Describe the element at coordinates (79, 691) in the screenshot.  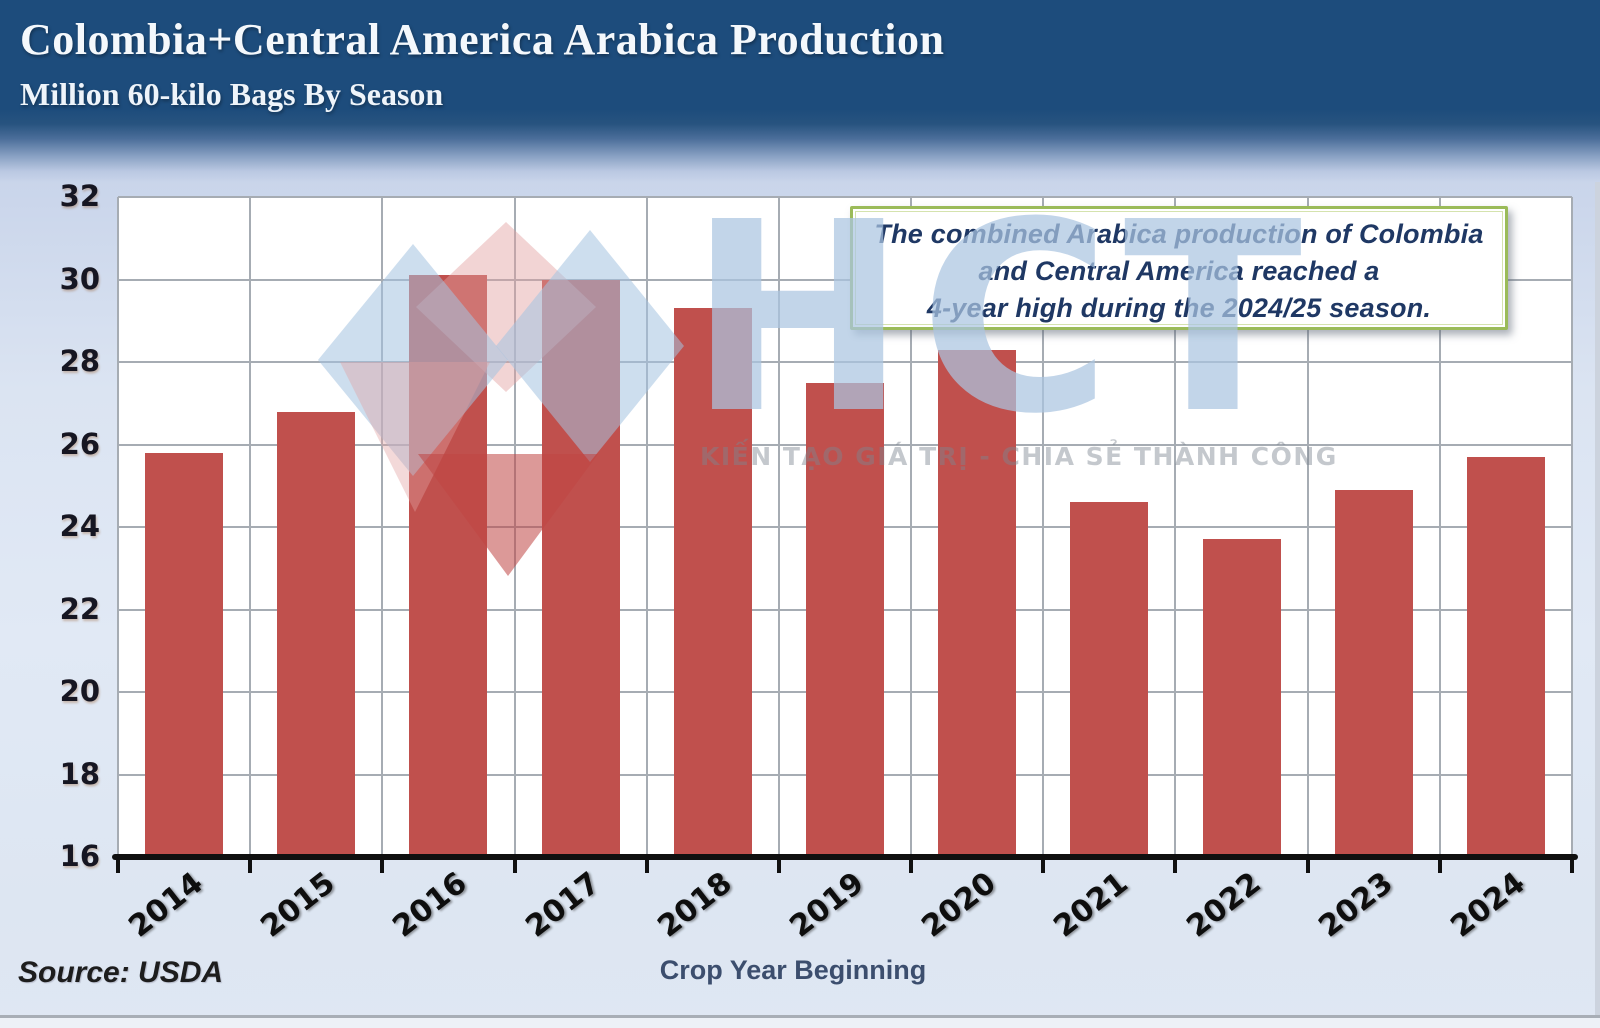
I see `y-tick-label: 20` at that location.